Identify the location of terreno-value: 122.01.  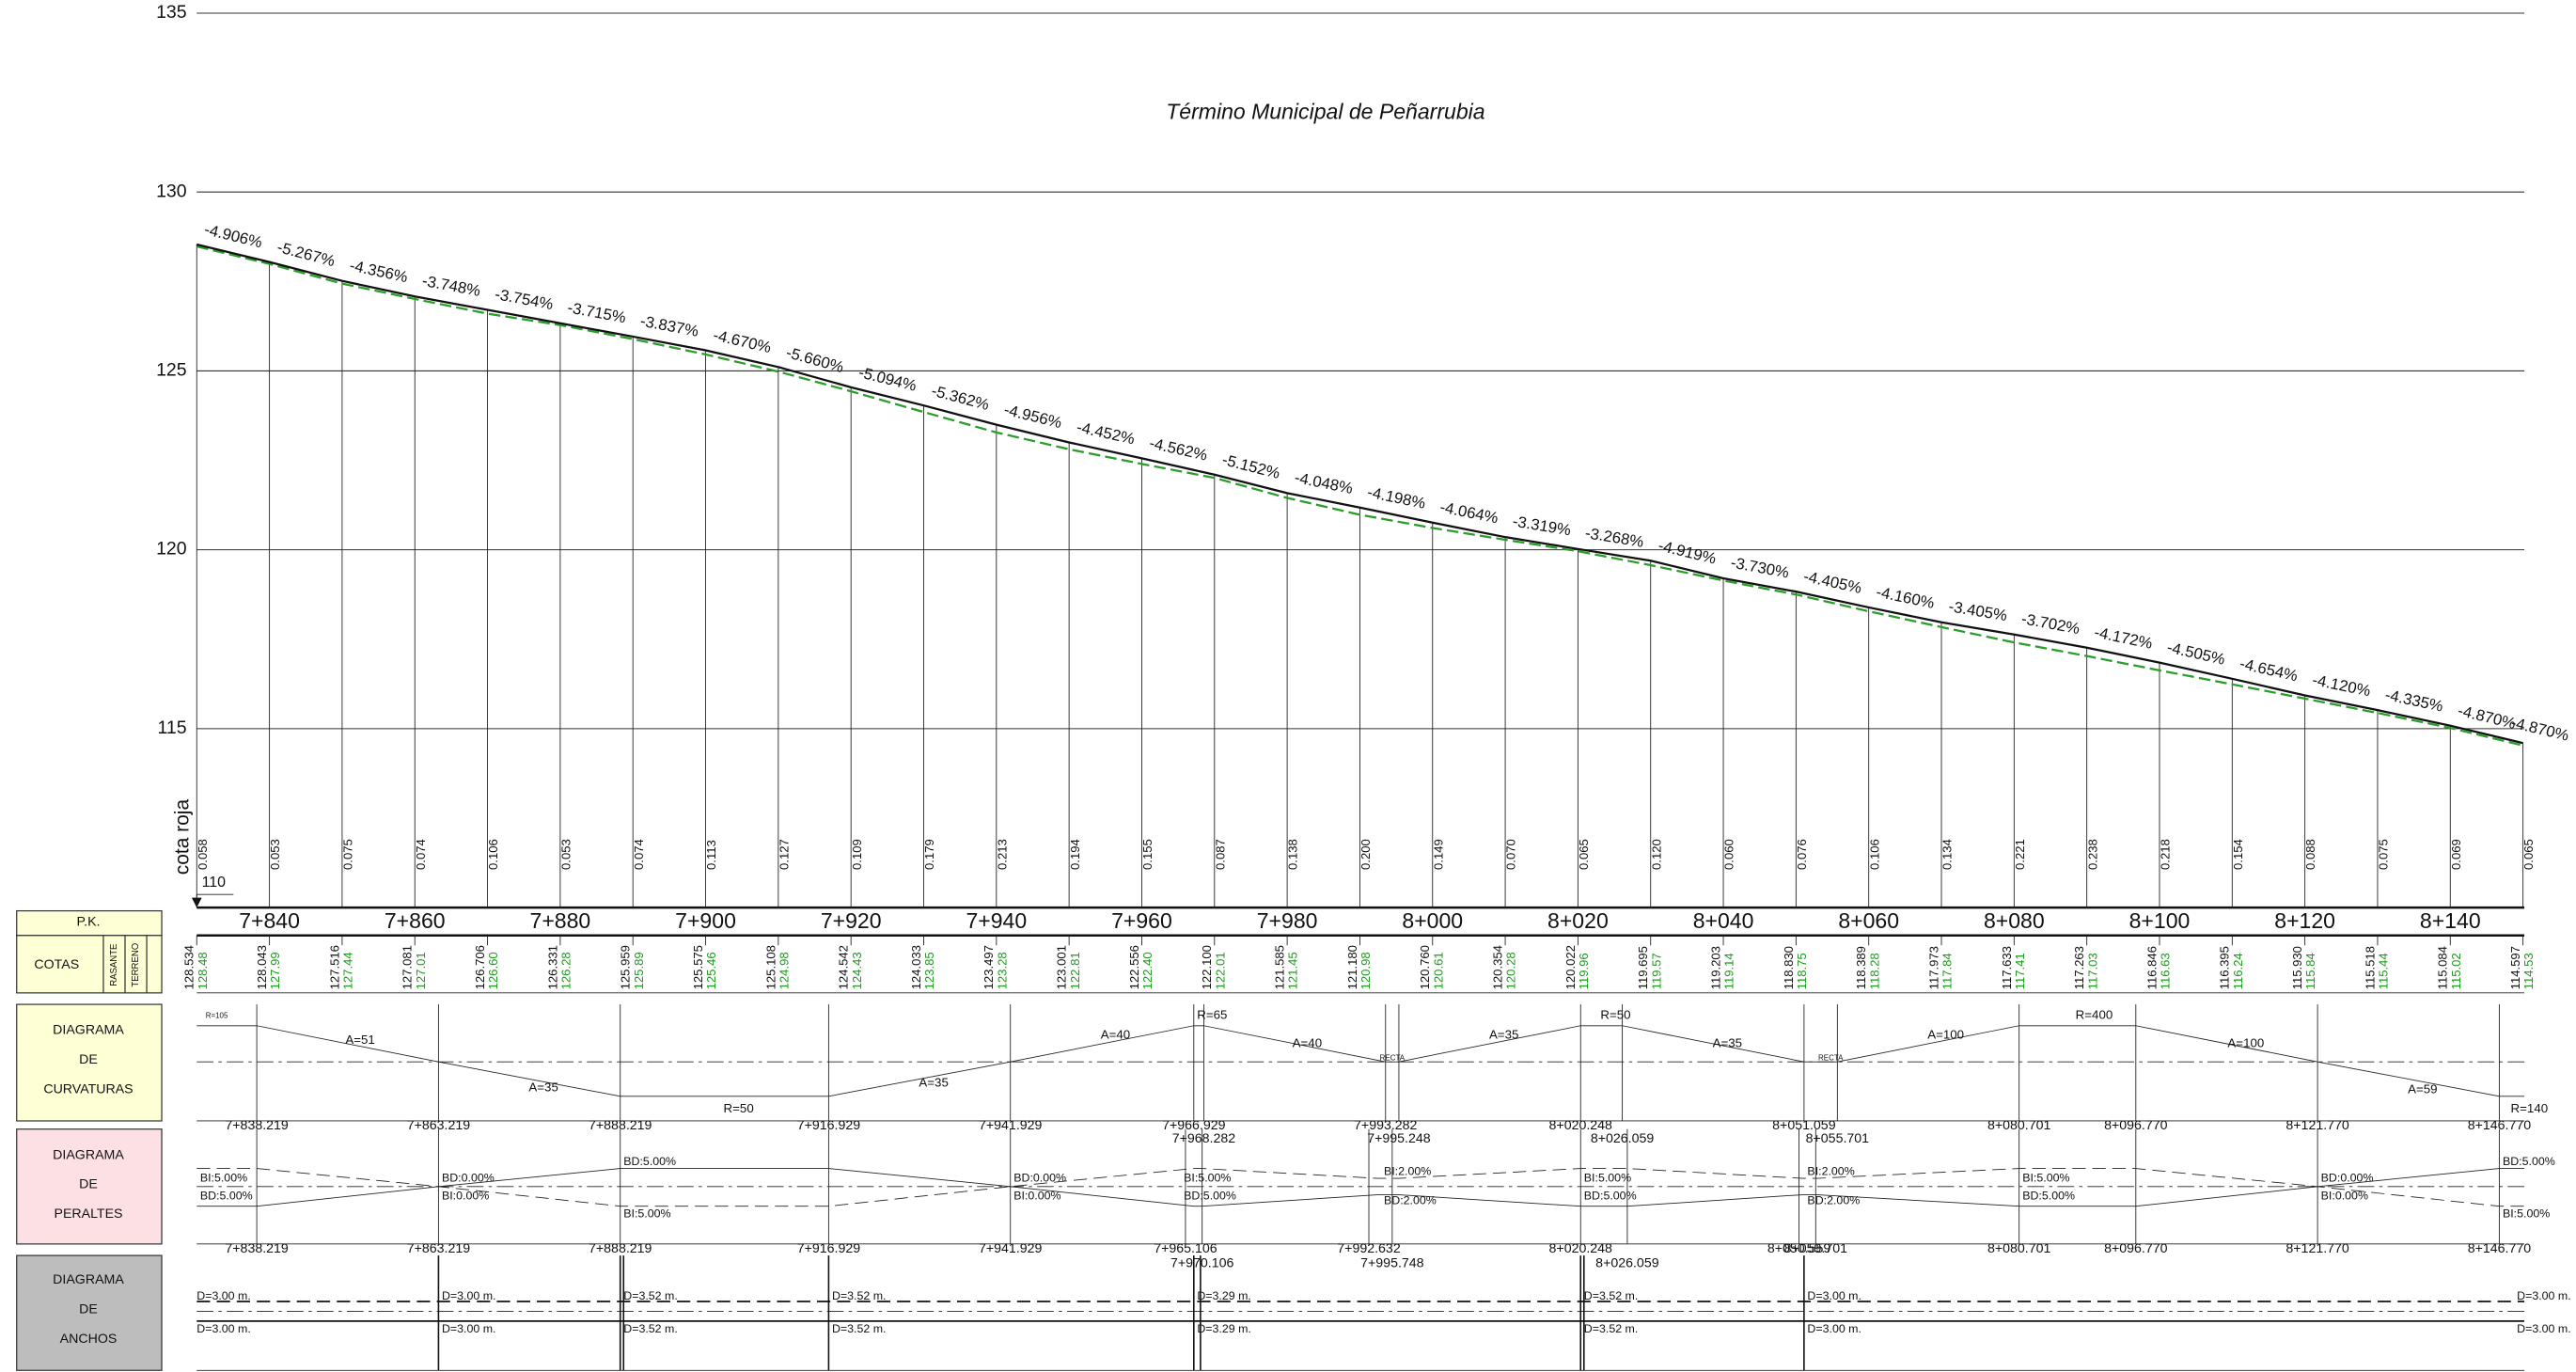
(1220, 970).